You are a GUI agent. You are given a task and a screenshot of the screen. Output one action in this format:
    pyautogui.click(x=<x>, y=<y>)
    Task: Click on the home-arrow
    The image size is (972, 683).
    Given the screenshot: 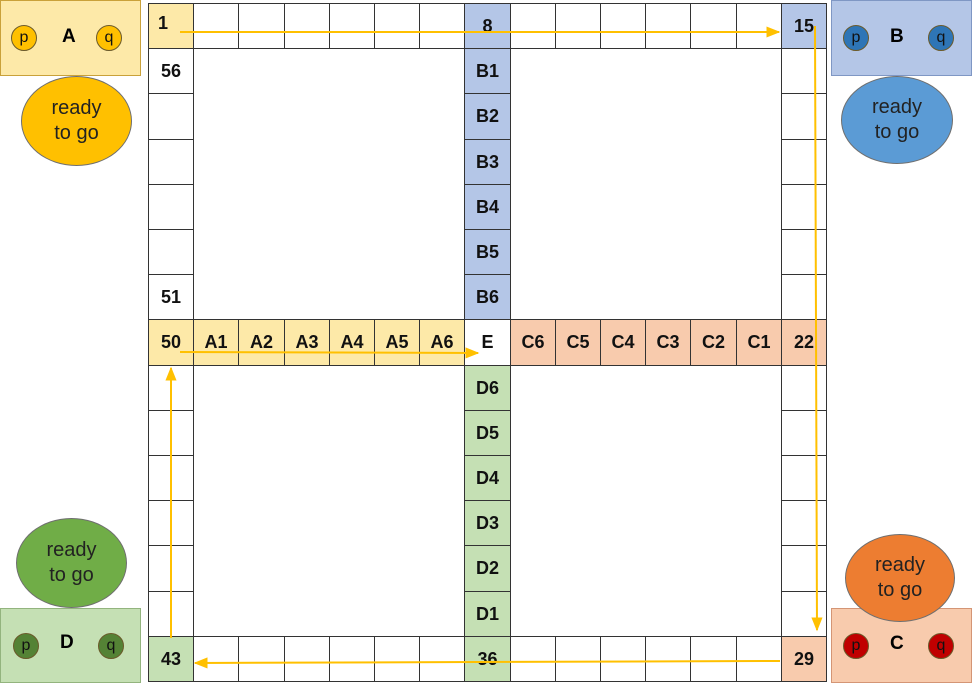 What is the action you would take?
    pyautogui.click(x=329, y=353)
    